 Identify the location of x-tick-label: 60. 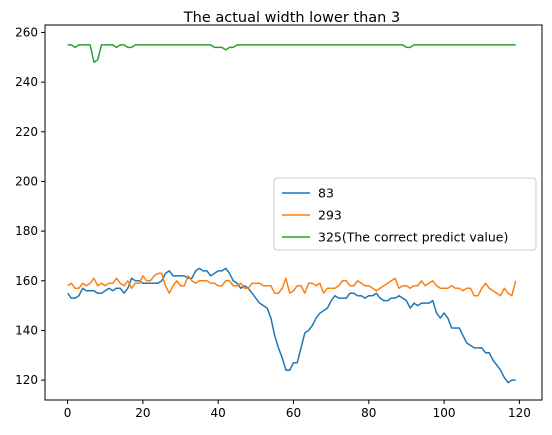
(293, 413).